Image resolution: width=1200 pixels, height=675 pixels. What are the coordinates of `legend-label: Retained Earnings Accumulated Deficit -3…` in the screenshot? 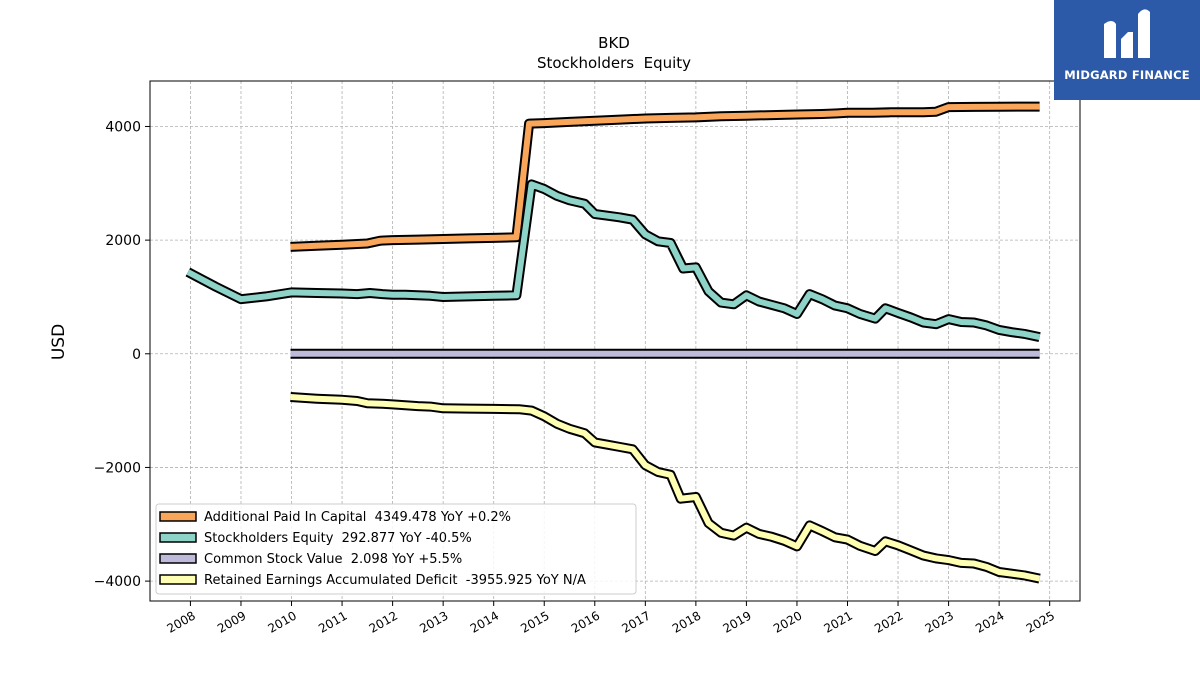 It's located at (395, 580).